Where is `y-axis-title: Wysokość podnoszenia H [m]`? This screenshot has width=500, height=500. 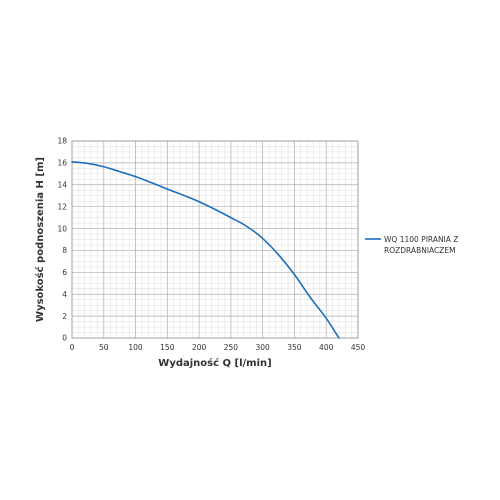
y-axis-title: Wysokość podnoszenia H [m] is located at coordinates (40, 239).